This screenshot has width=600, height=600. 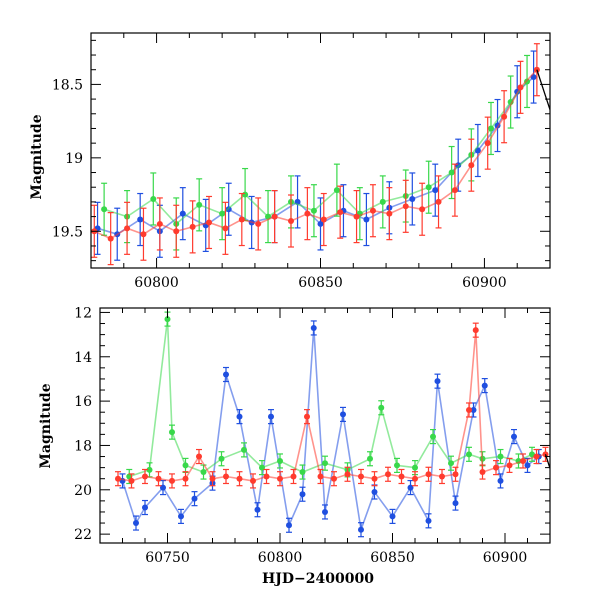 What do you see at coordinates (83, 535) in the screenshot?
I see `bottom-ytick-label: 22` at bounding box center [83, 535].